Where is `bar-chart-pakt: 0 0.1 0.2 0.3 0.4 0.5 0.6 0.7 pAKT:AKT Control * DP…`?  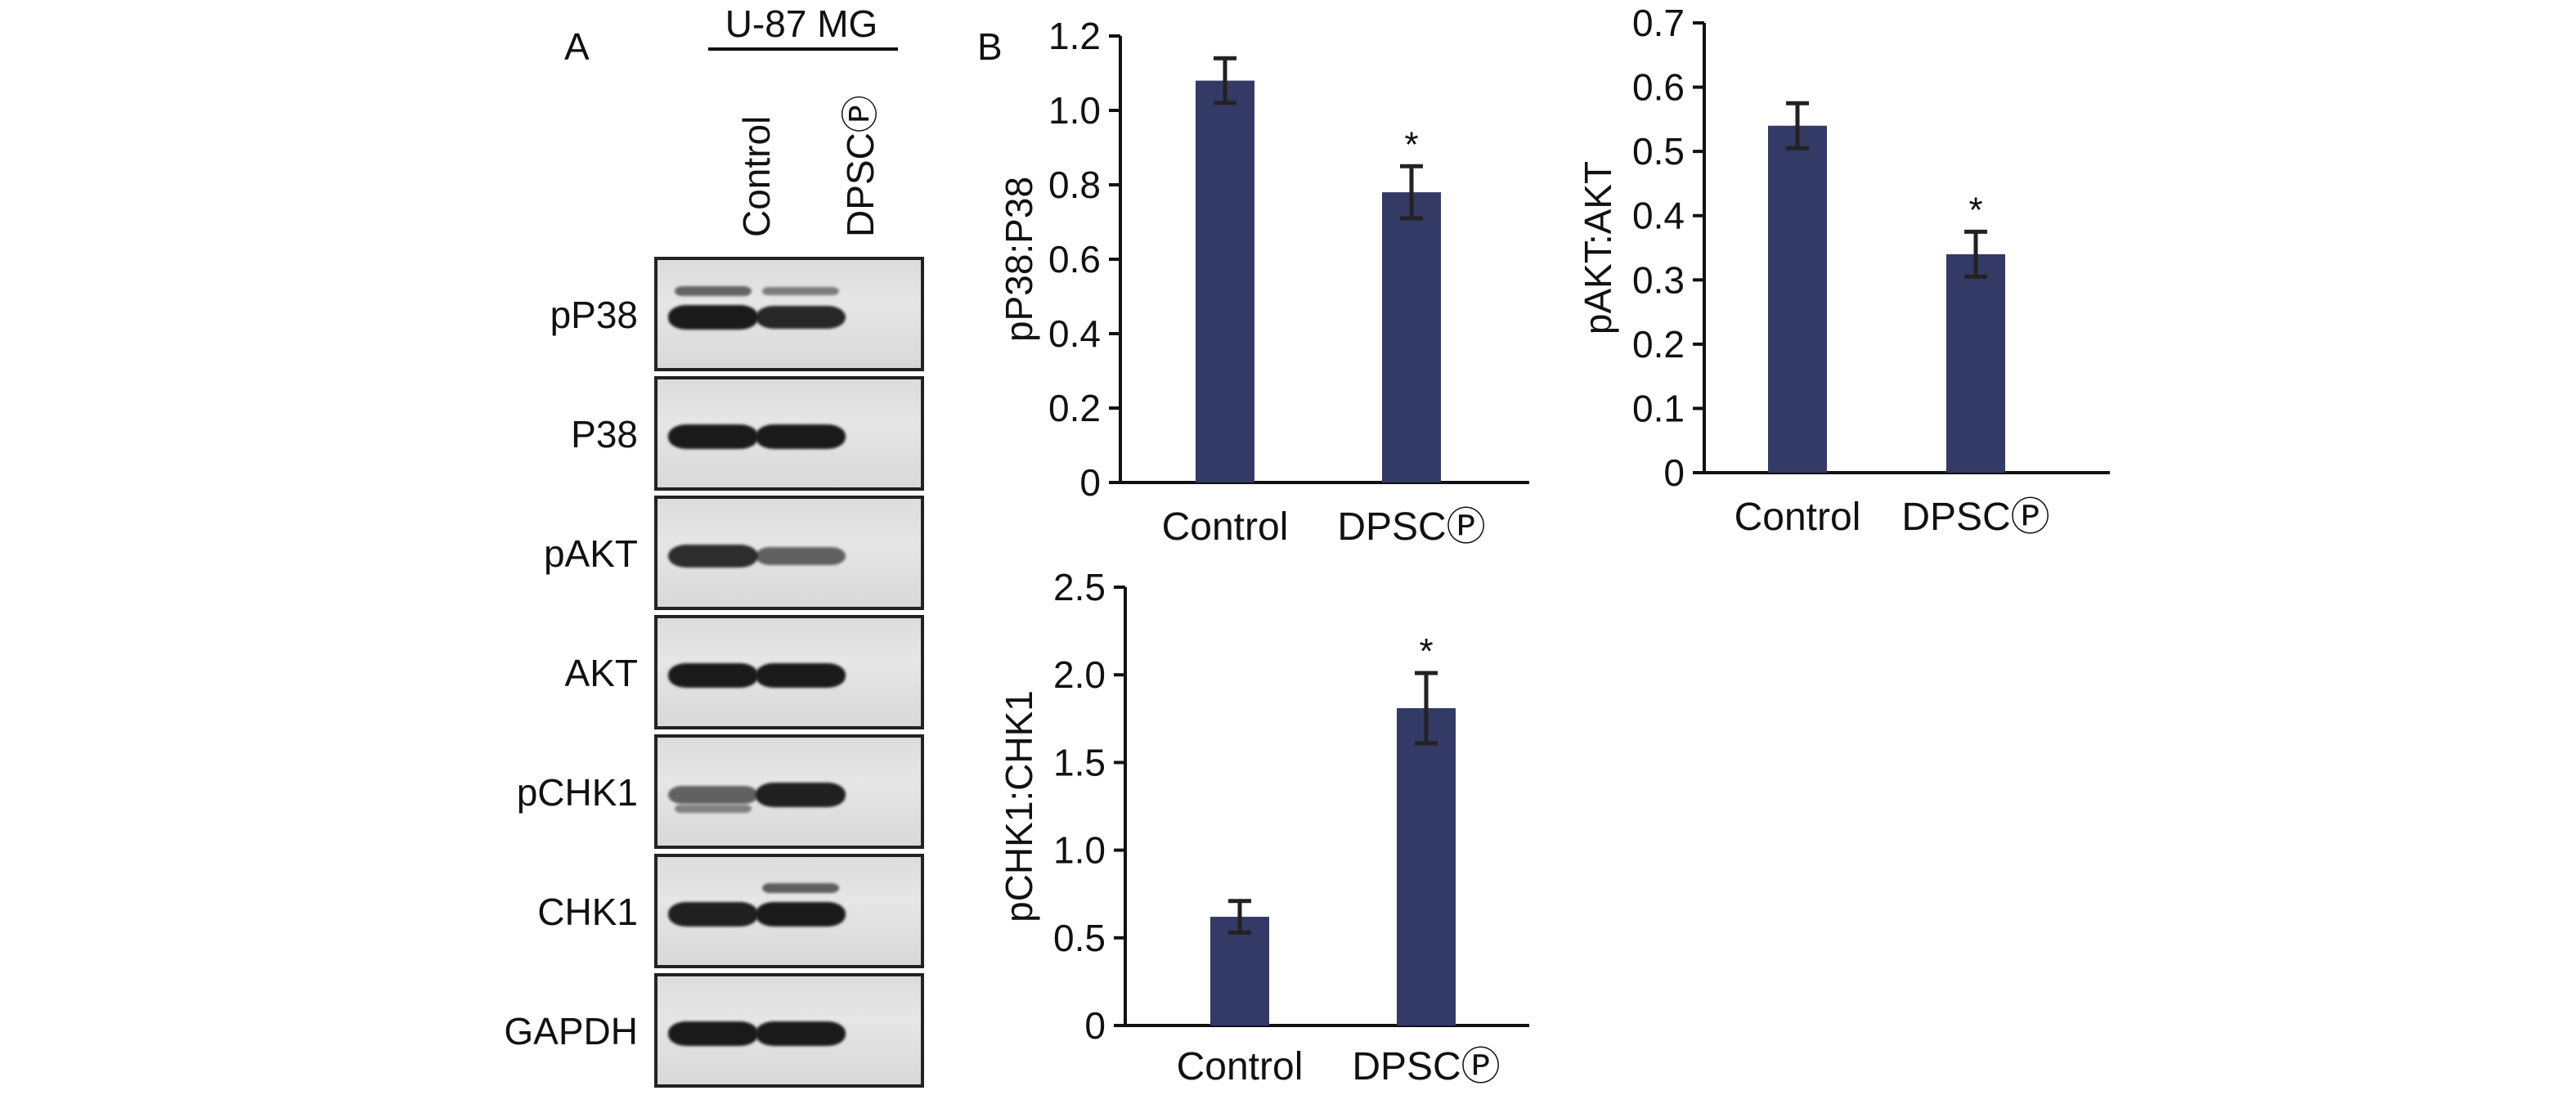 bar-chart-pakt: 0 0.1 0.2 0.3 0.4 0.5 0.6 0.7 pAKT:AKT Control * DP… is located at coordinates (1844, 270).